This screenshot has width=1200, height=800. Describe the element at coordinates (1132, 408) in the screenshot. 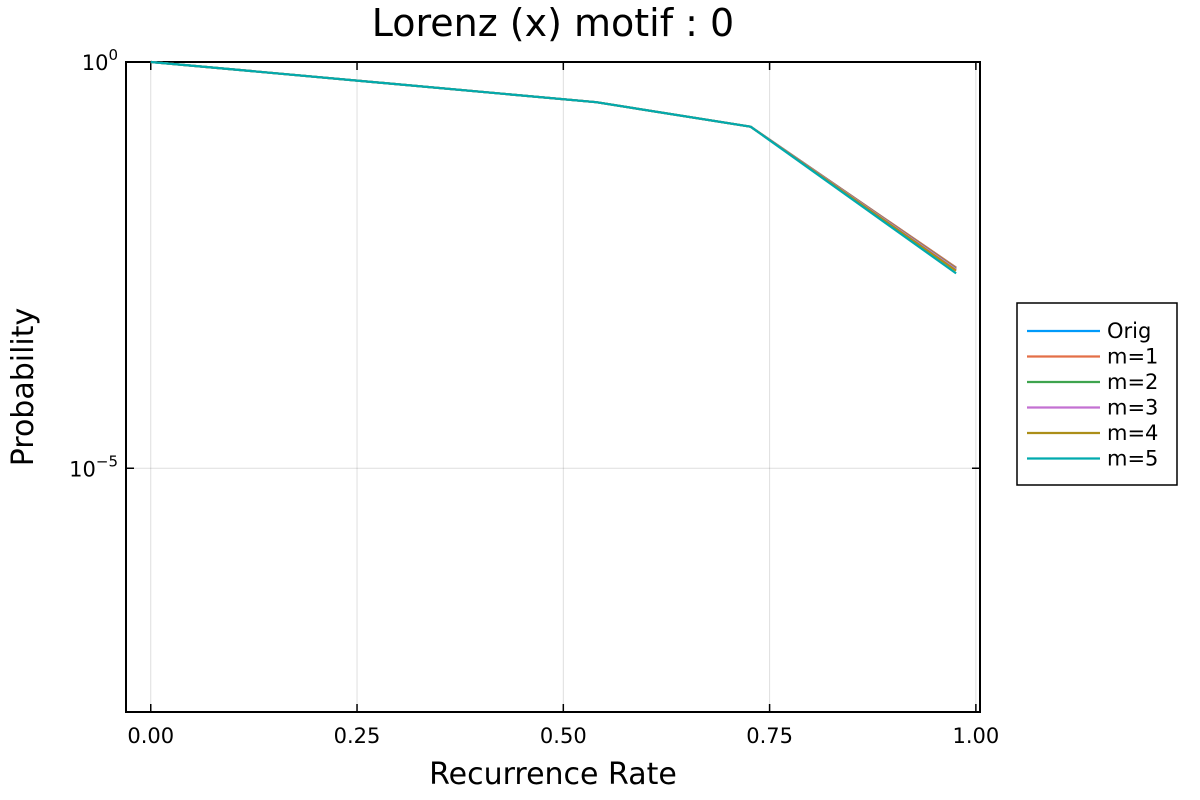

I see `legend-label: m=3` at that location.